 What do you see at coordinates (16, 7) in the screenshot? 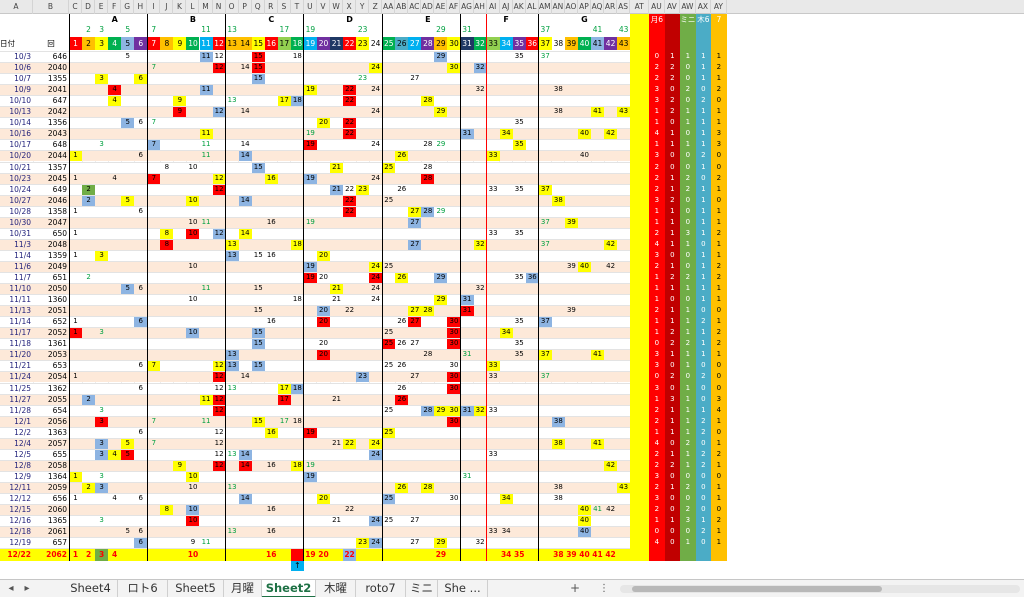
I see `column-header-a: A` at bounding box center [16, 7].